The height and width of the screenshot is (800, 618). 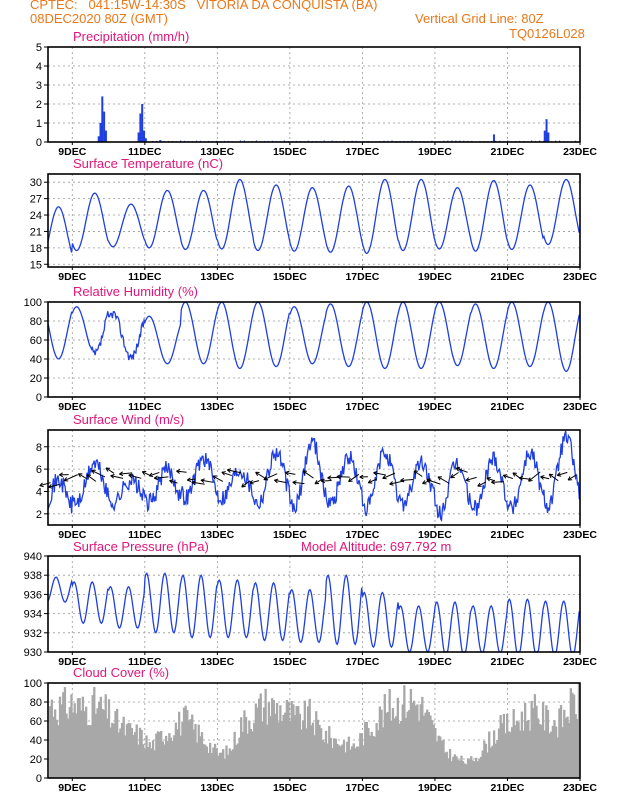 What do you see at coordinates (314, 349) in the screenshot?
I see `panel-frame` at bounding box center [314, 349].